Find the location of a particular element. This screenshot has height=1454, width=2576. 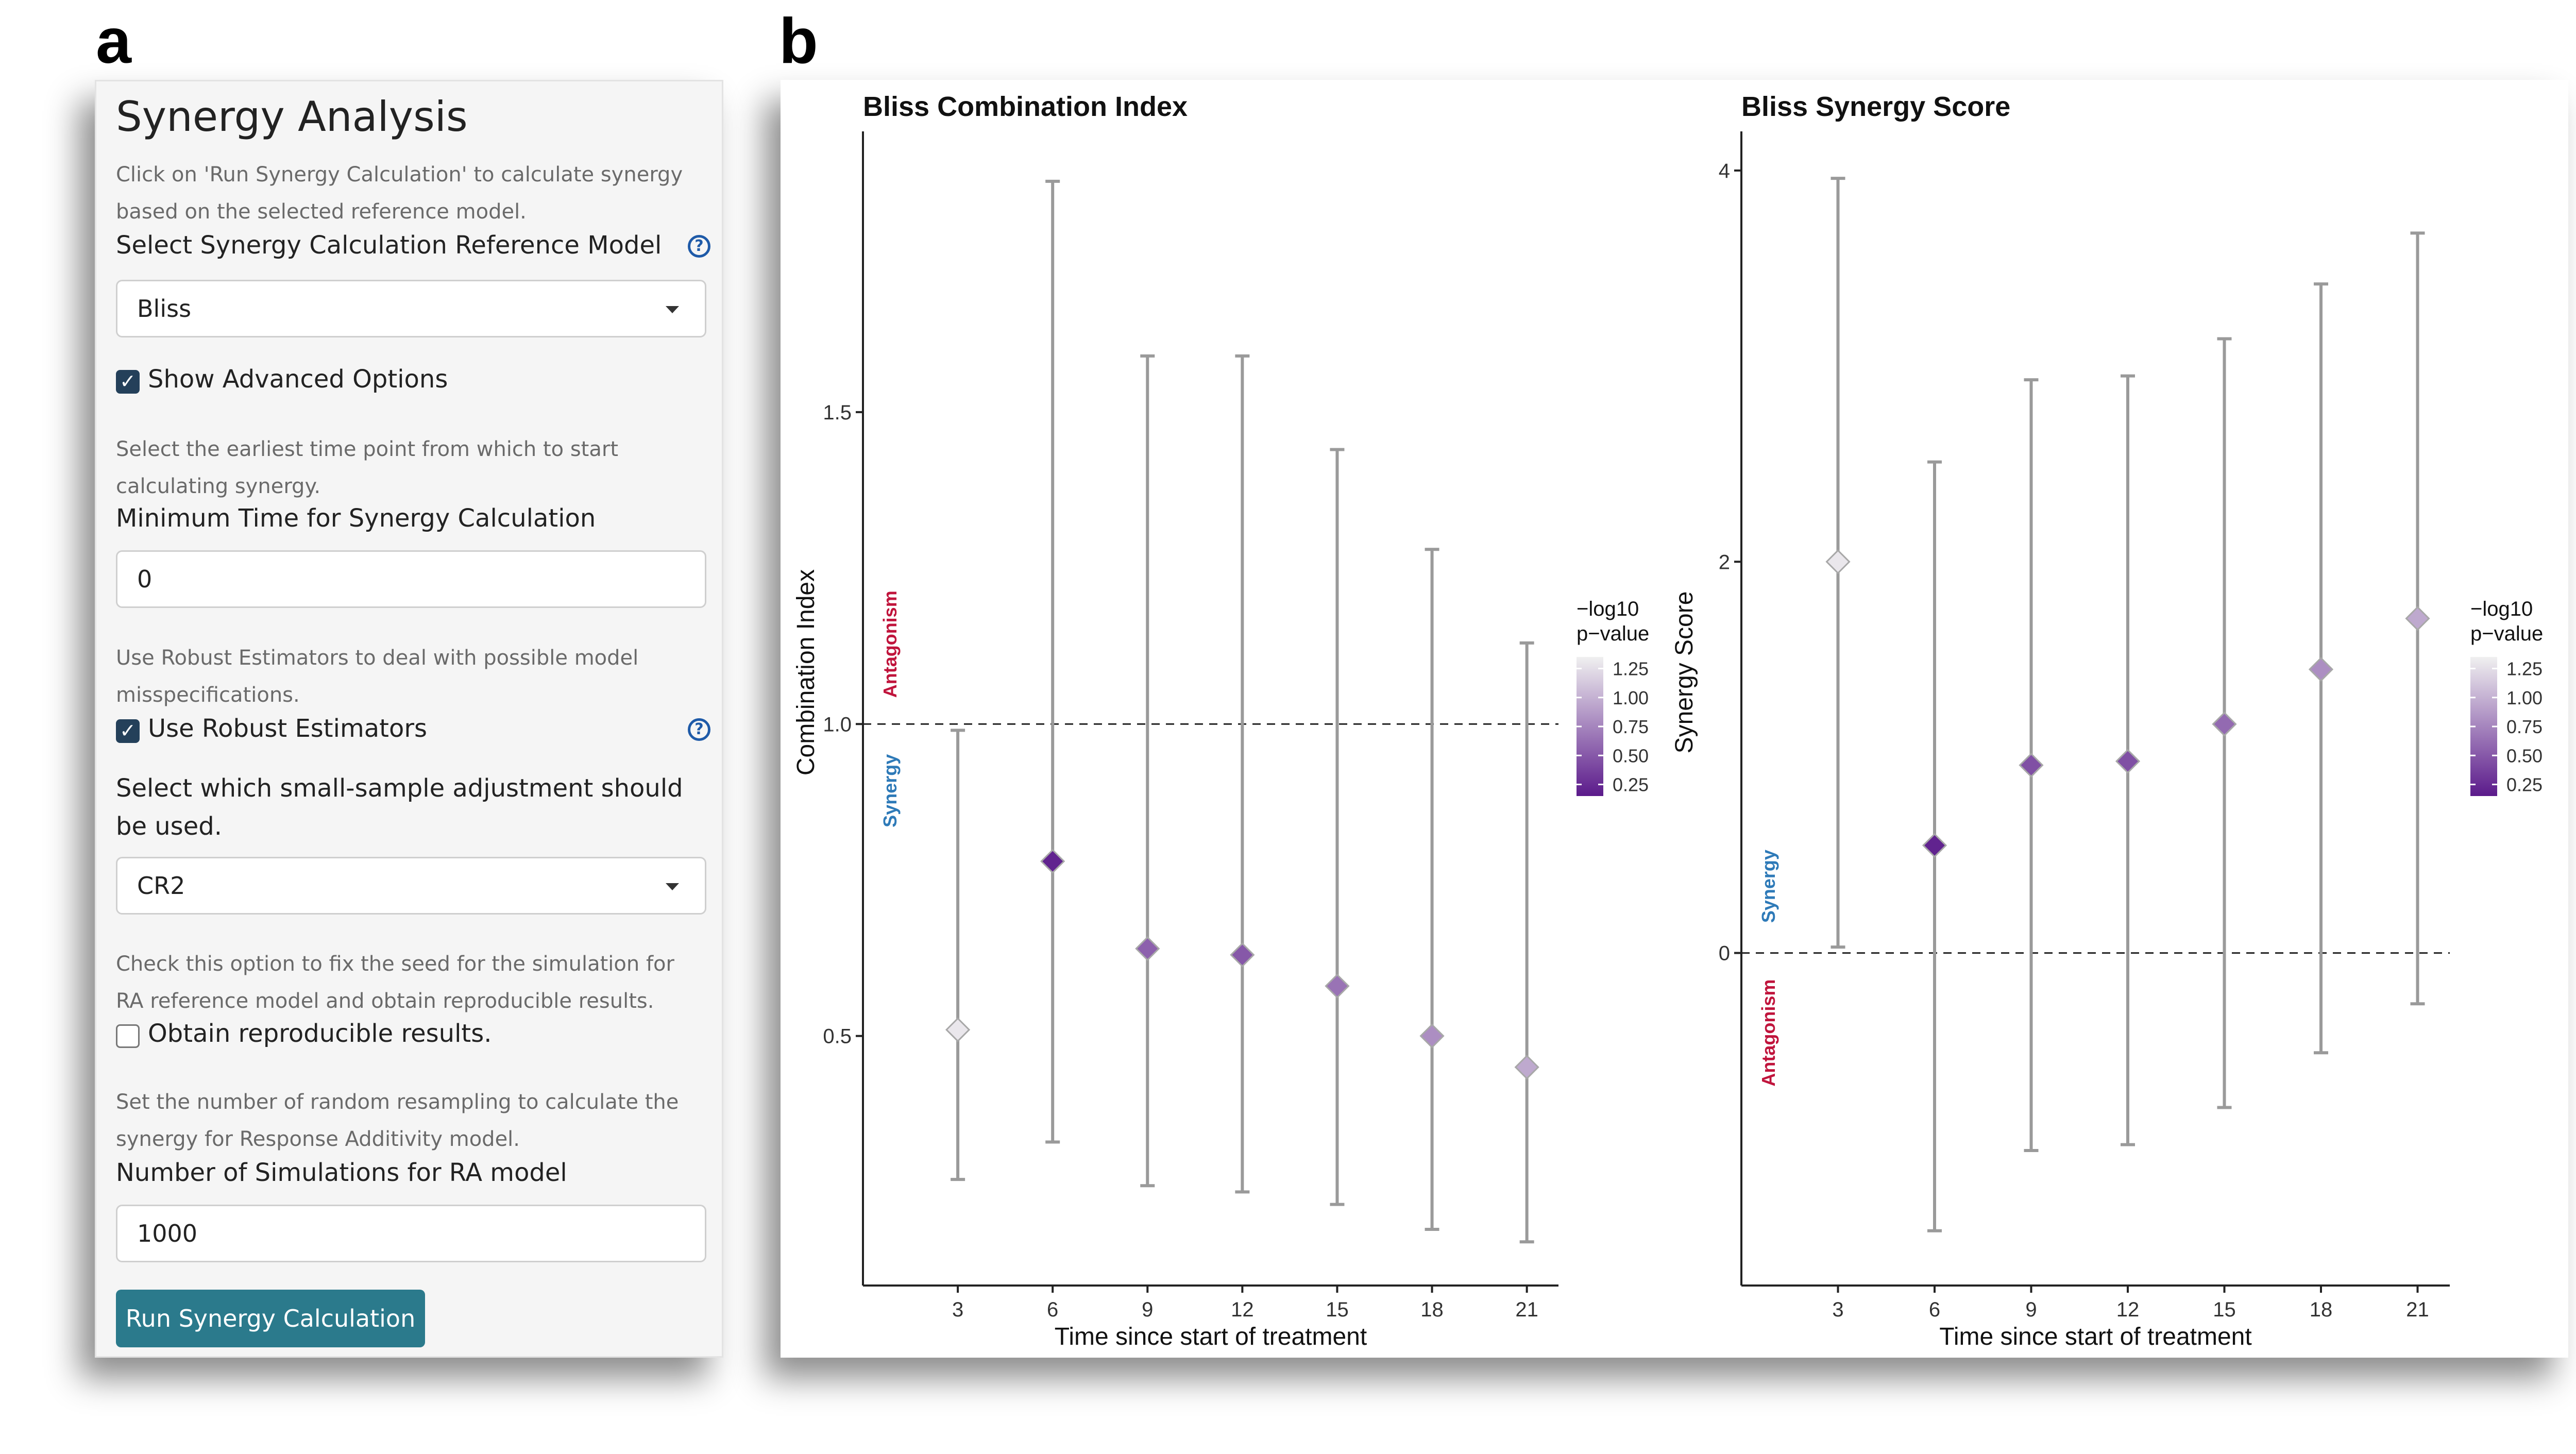

y-tick-label: 0 is located at coordinates (1724, 953).